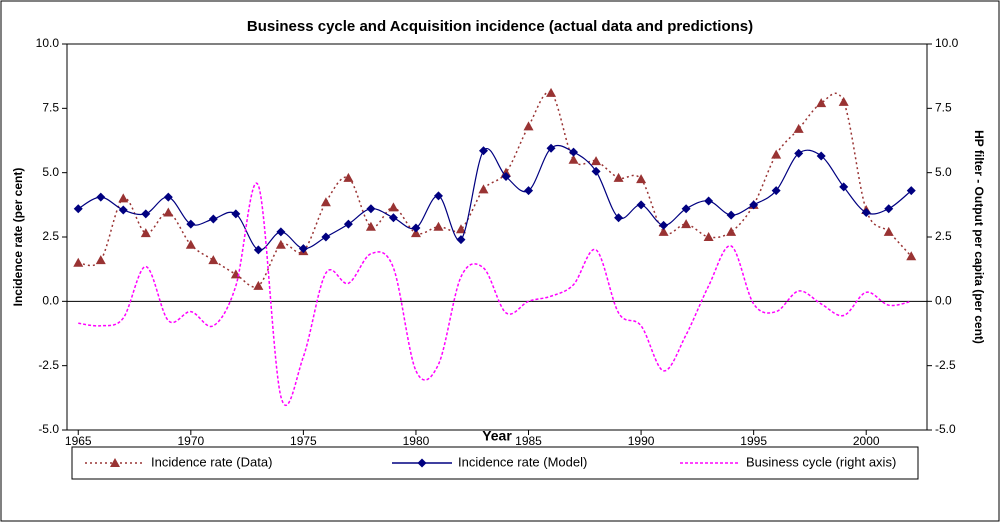 The height and width of the screenshot is (524, 1002). Describe the element at coordinates (943, 301) in the screenshot. I see `y2-tick-label: 0.0` at that location.